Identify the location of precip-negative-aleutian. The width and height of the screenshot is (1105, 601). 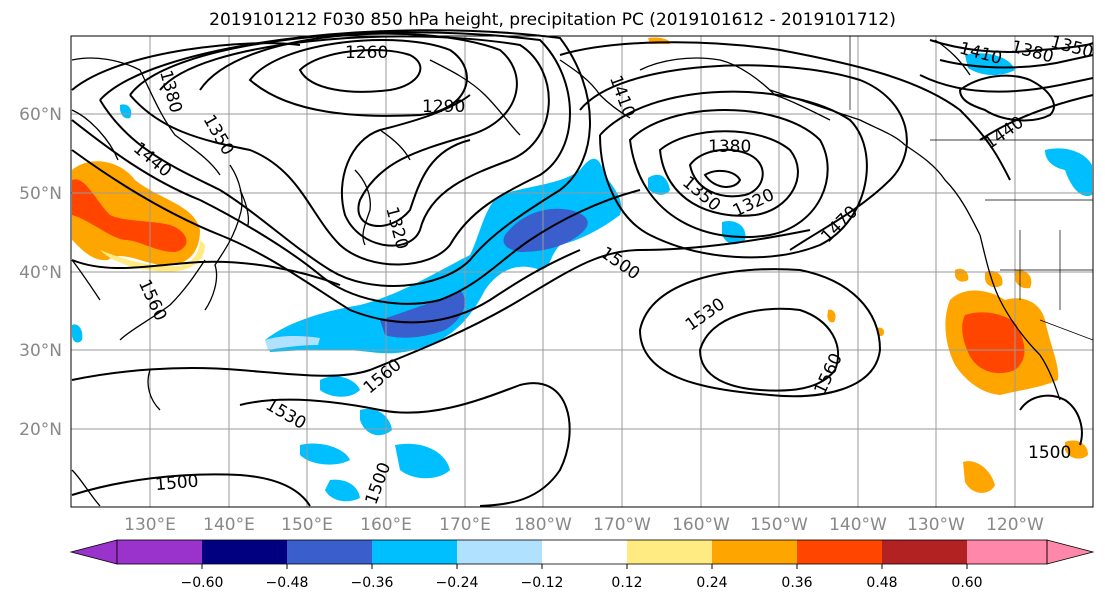
(659, 184).